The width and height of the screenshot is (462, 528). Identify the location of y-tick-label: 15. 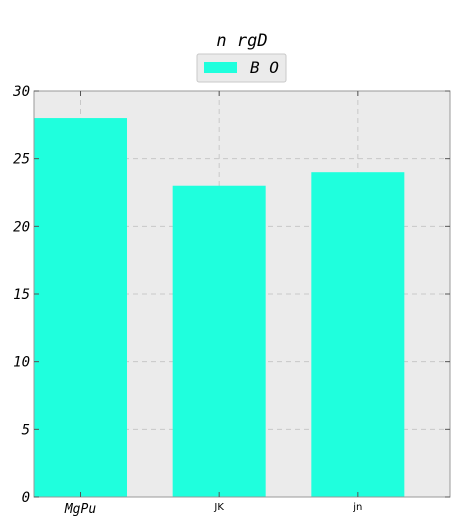
(21, 295).